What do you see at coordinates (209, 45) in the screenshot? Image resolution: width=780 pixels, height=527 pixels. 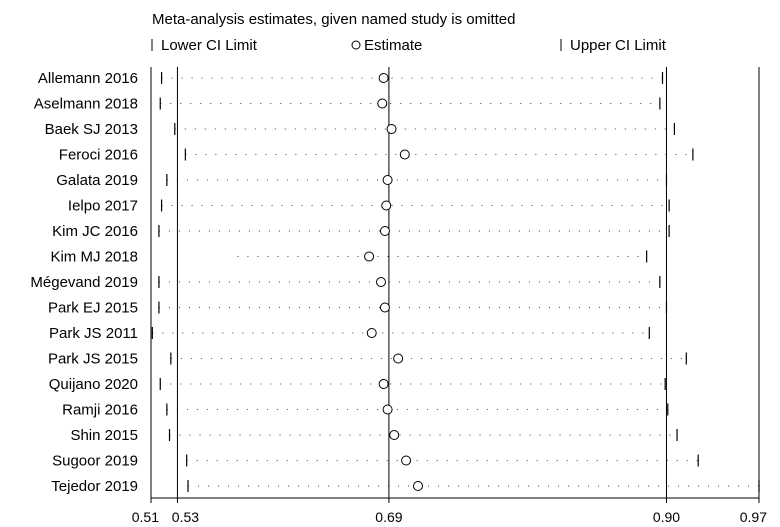 I see `legend-lower-label: Lower CI Limit` at bounding box center [209, 45].